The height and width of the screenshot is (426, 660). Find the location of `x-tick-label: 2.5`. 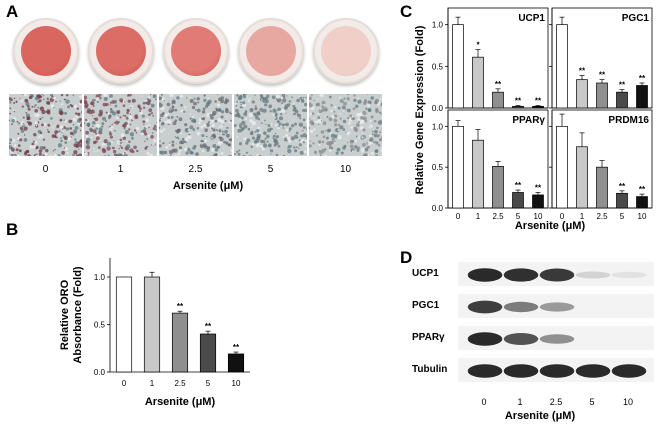

x-tick-label: 2.5 is located at coordinates (180, 383).